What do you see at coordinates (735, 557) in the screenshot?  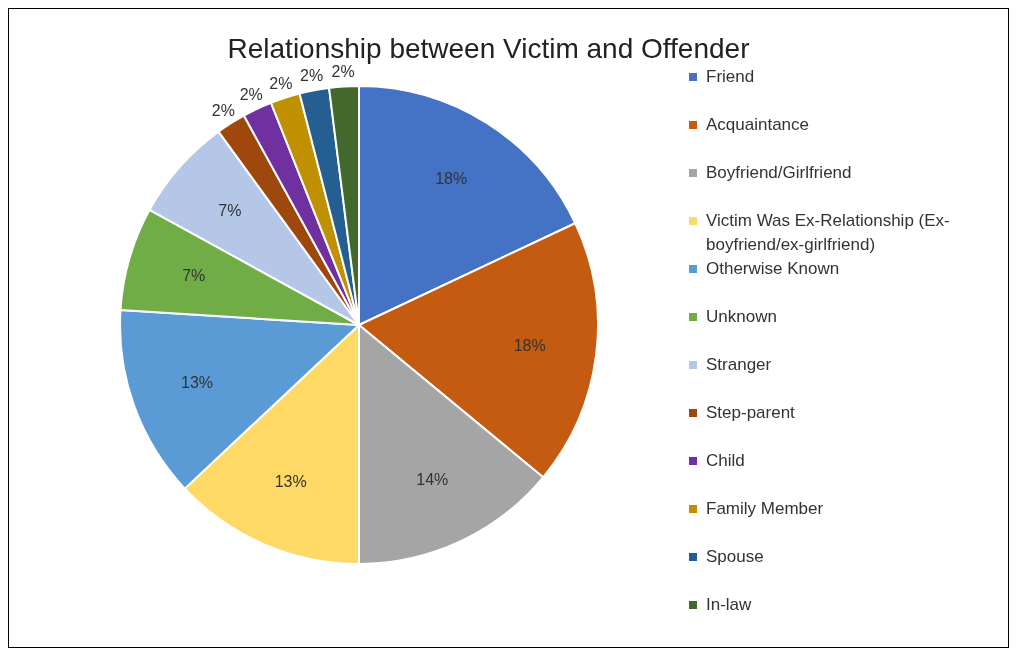 I see `legend-label: Spouse` at bounding box center [735, 557].